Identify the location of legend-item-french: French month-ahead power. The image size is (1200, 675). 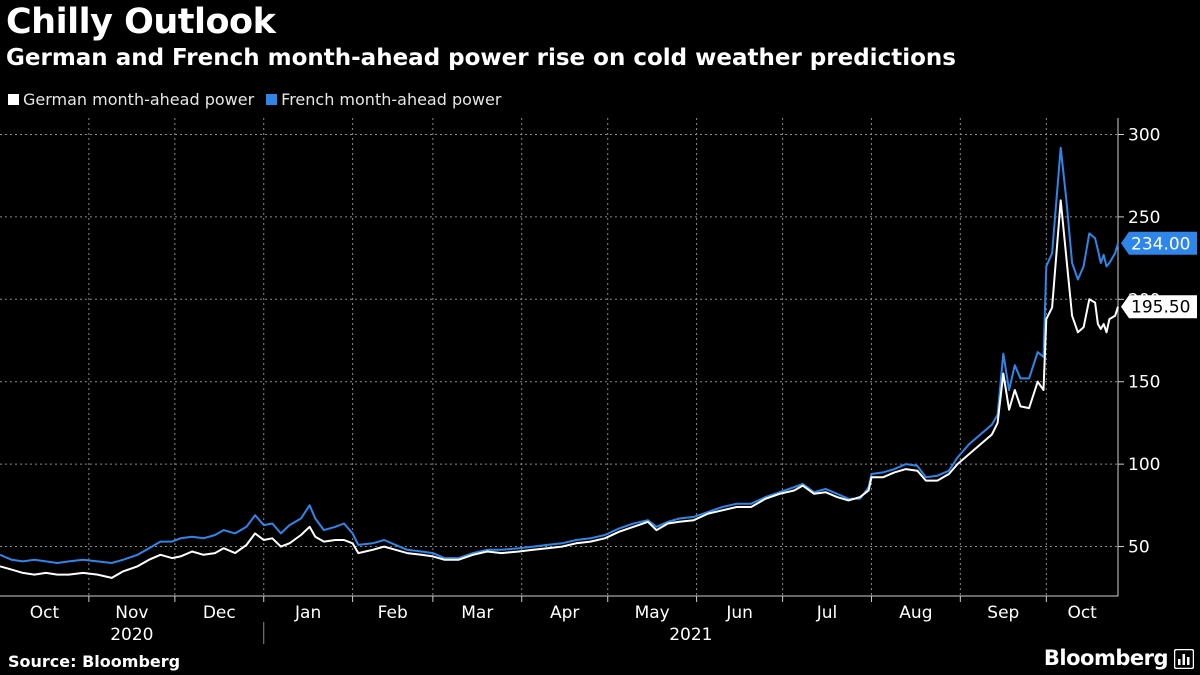
(383, 99).